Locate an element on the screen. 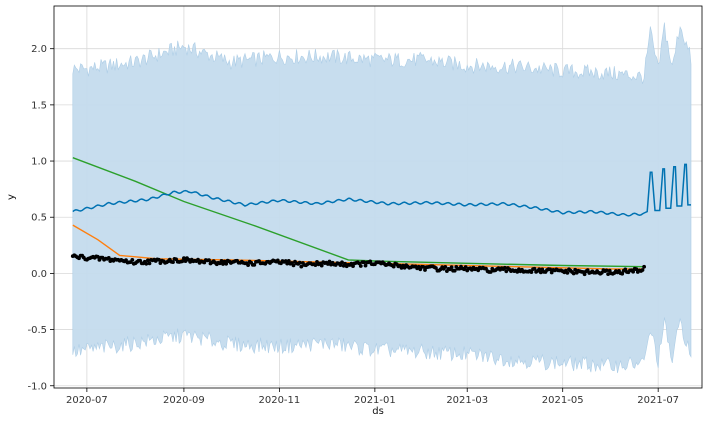 This screenshot has height=424, width=712. x-tick-label: 2021-01 is located at coordinates (375, 400).